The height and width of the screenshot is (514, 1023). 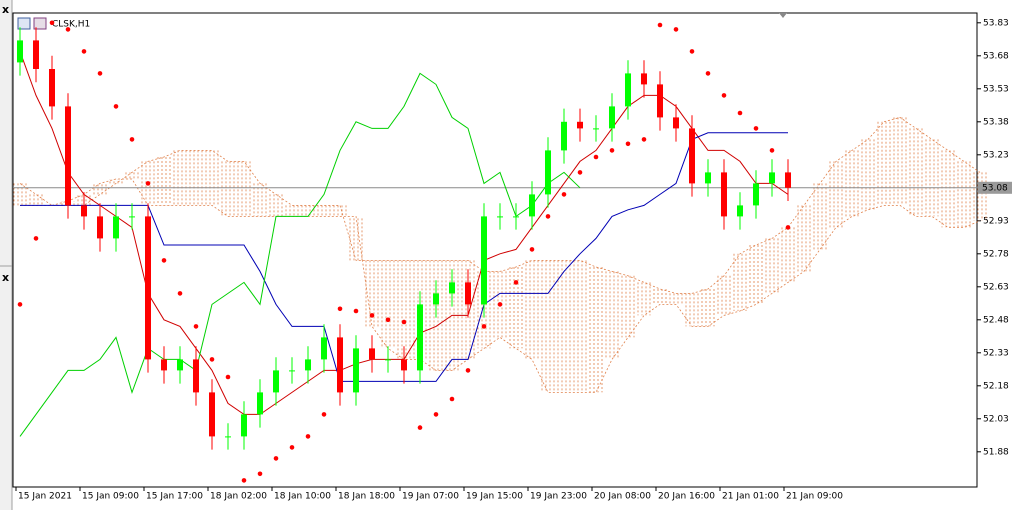 What do you see at coordinates (996, 155) in the screenshot?
I see `y-tick-label: 53.23` at bounding box center [996, 155].